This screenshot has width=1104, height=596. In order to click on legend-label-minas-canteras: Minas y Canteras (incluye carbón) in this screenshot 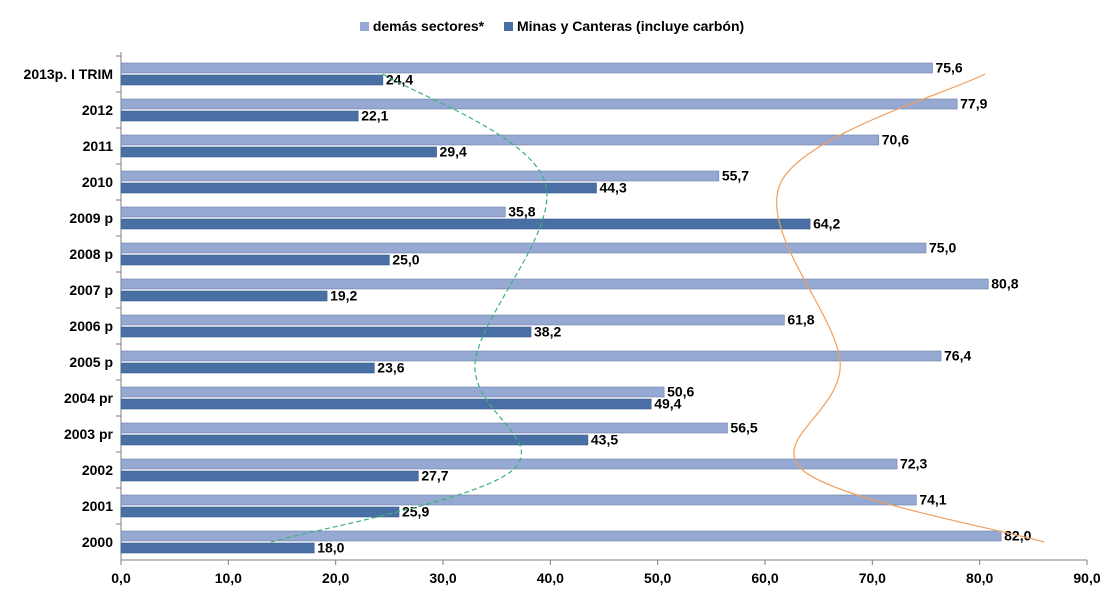, I will do `click(631, 26)`.